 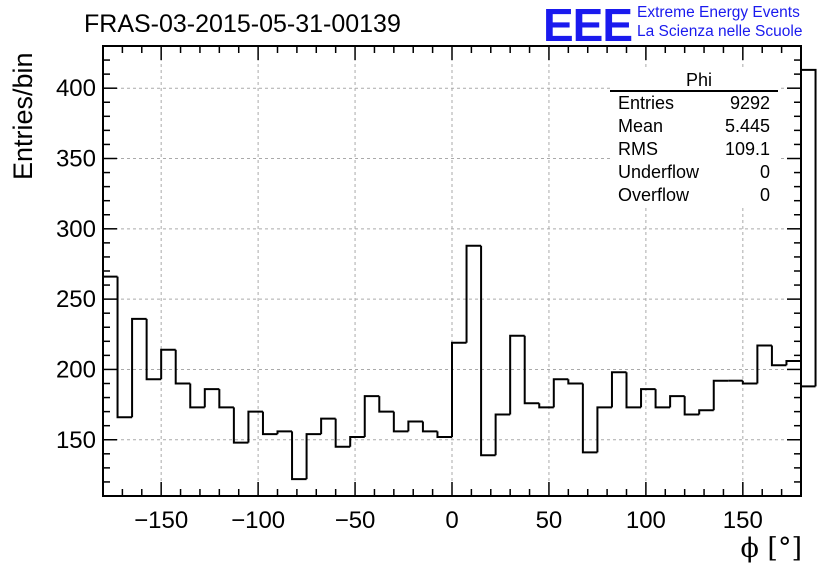 What do you see at coordinates (747, 149) in the screenshot?
I see `stats-value: 109.1` at bounding box center [747, 149].